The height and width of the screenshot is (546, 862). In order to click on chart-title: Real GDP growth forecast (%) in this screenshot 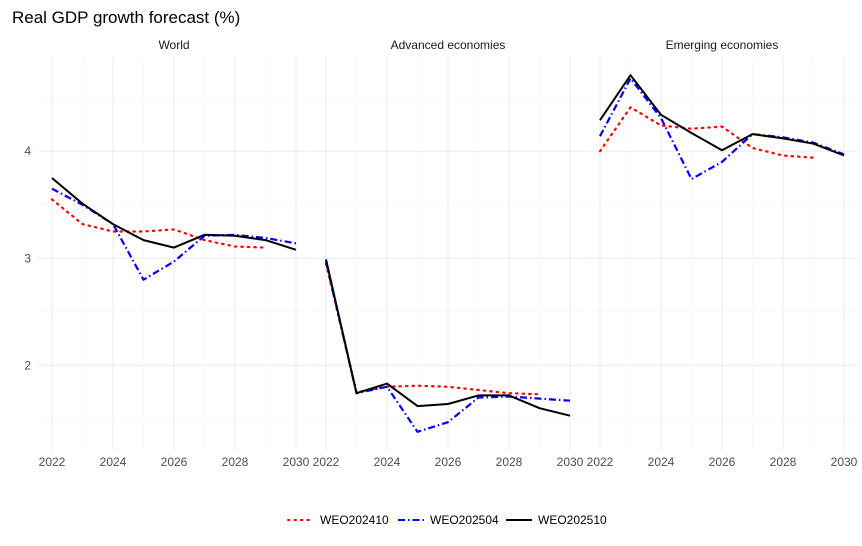, I will do `click(126, 17)`.